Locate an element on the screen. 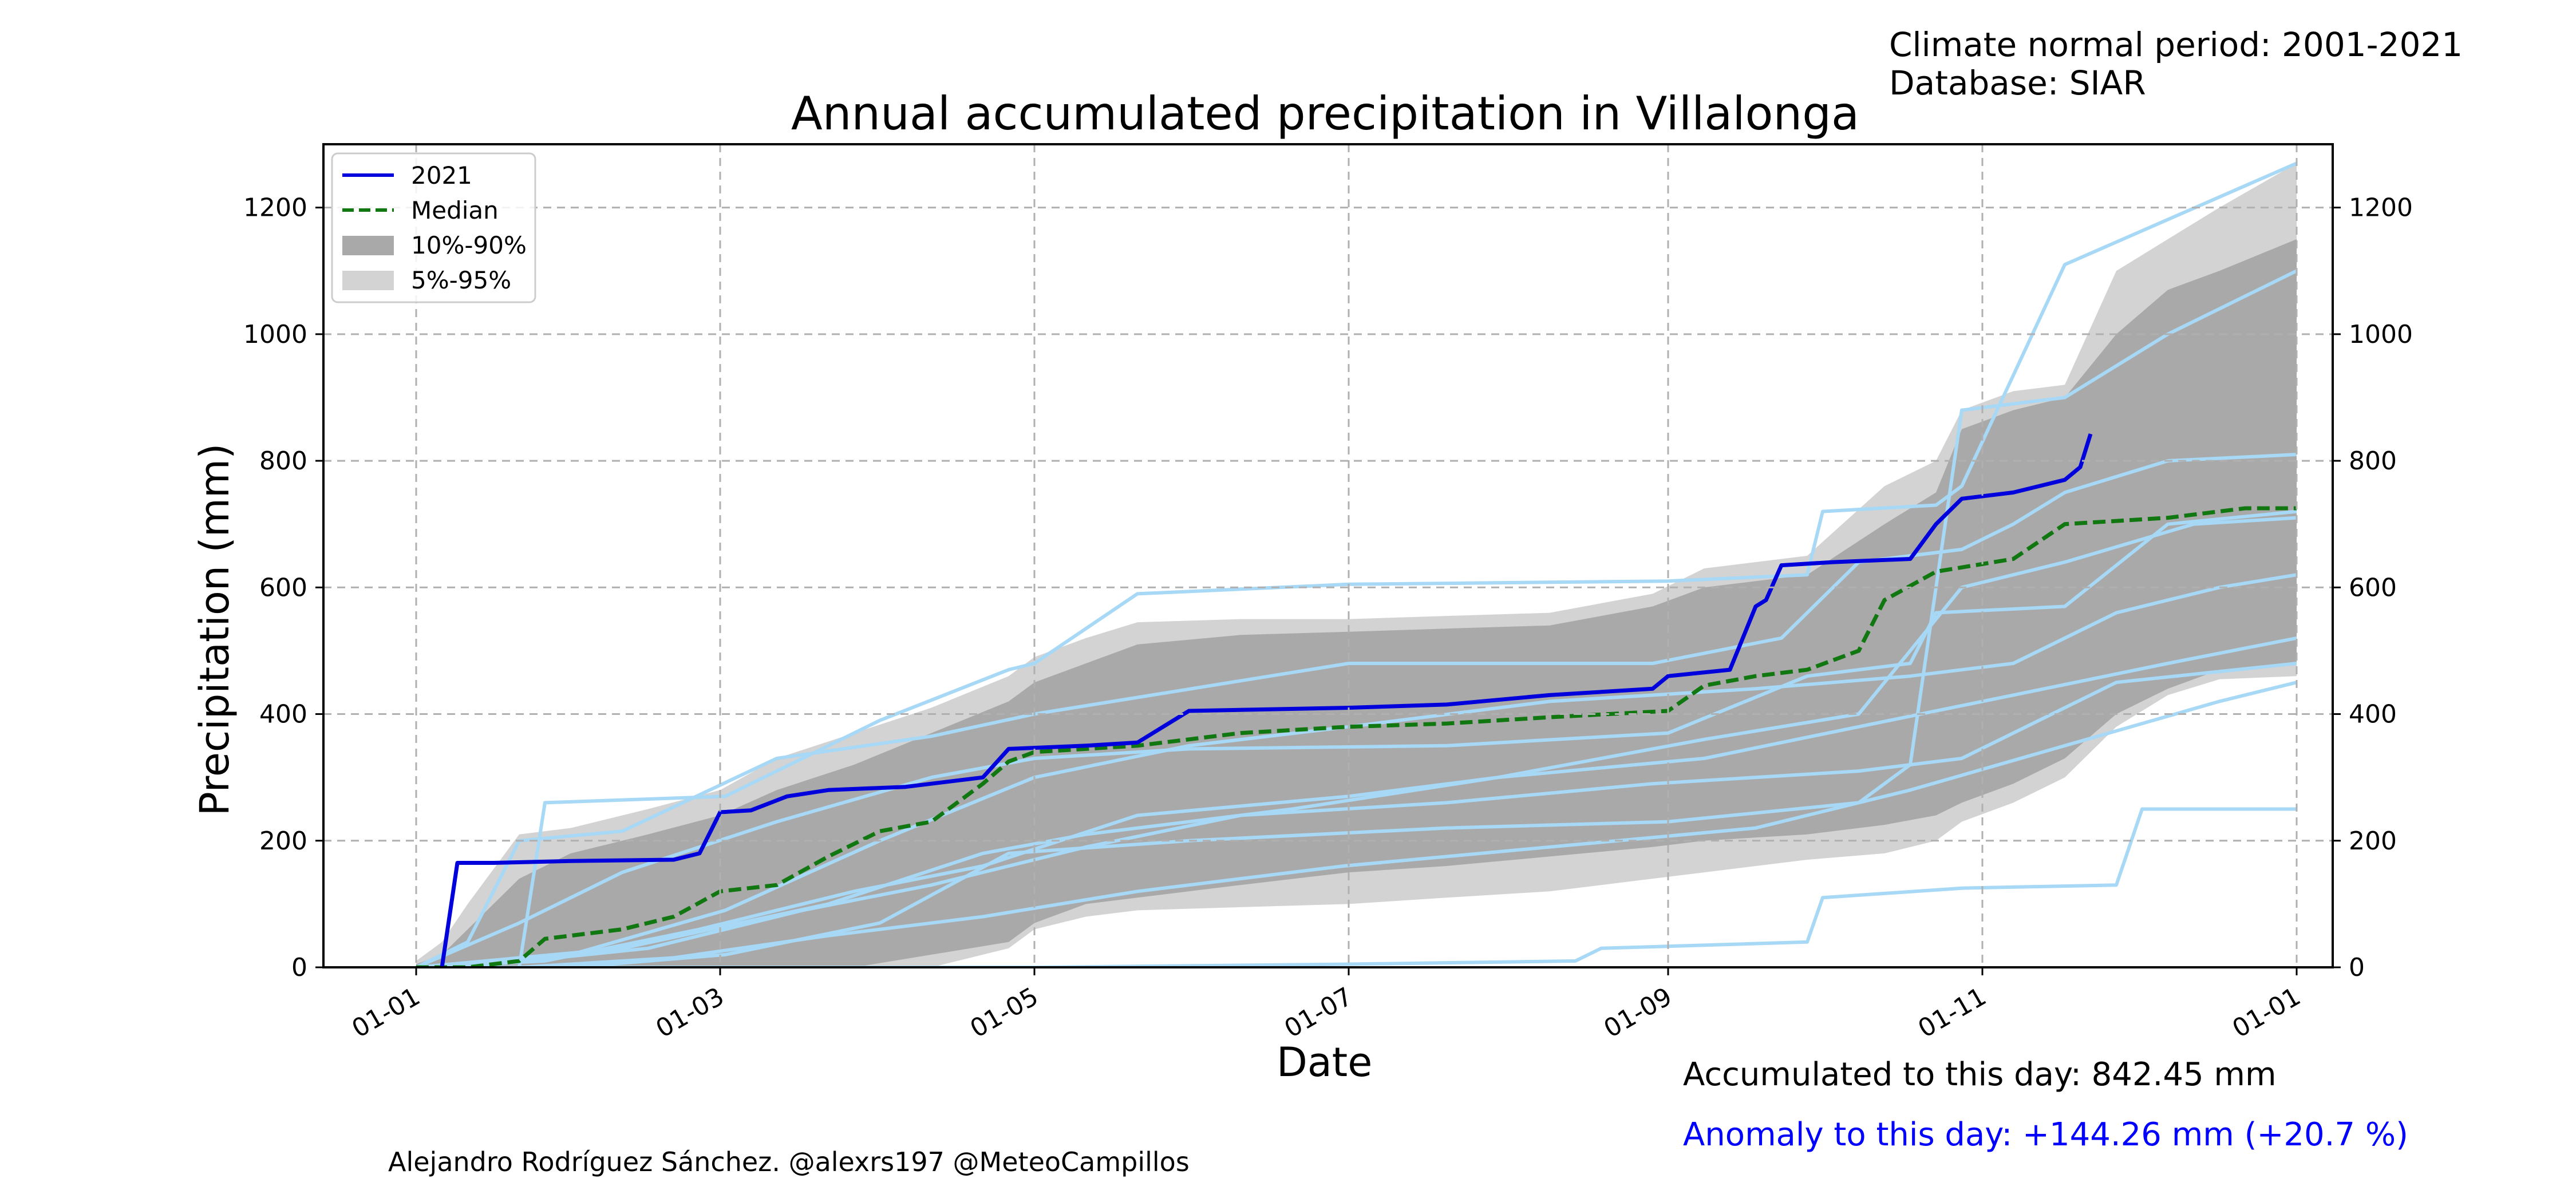 The width and height of the screenshot is (2576, 1202). legend-box is located at coordinates (433, 228).